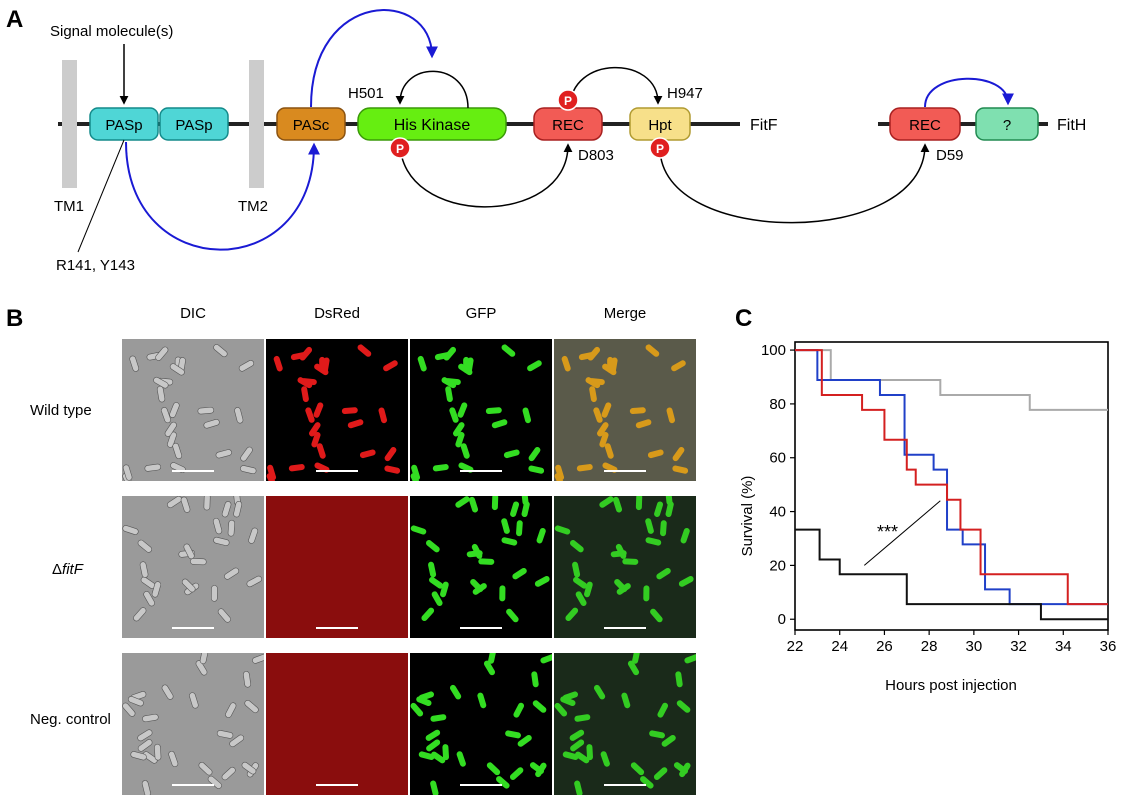  What do you see at coordinates (95, 265) in the screenshot?
I see `residue-label: R141, Y143` at bounding box center [95, 265].